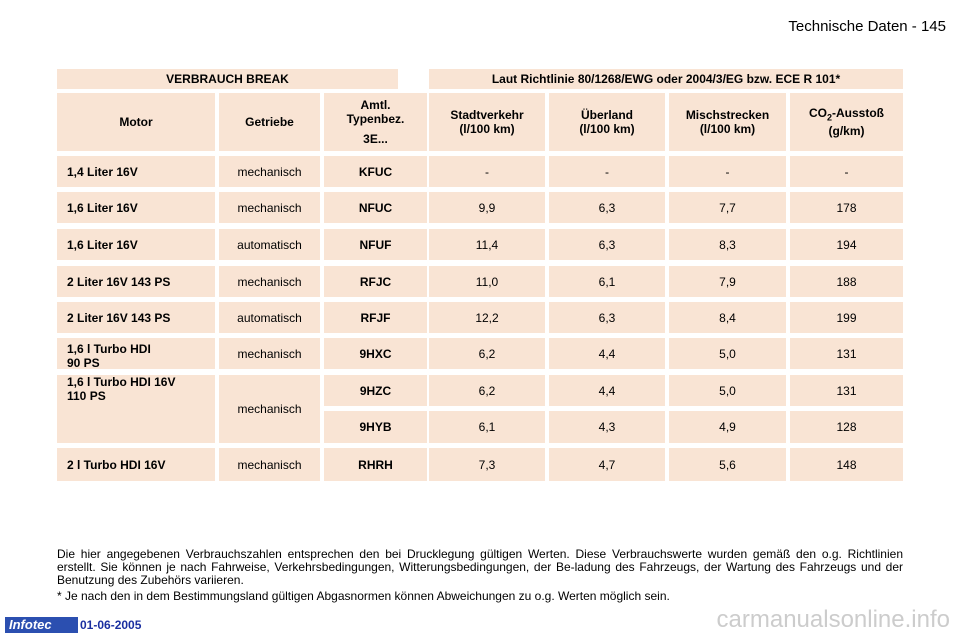 The width and height of the screenshot is (960, 640). Describe the element at coordinates (846, 464) in the screenshot. I see `table-cell-co2: 148` at that location.